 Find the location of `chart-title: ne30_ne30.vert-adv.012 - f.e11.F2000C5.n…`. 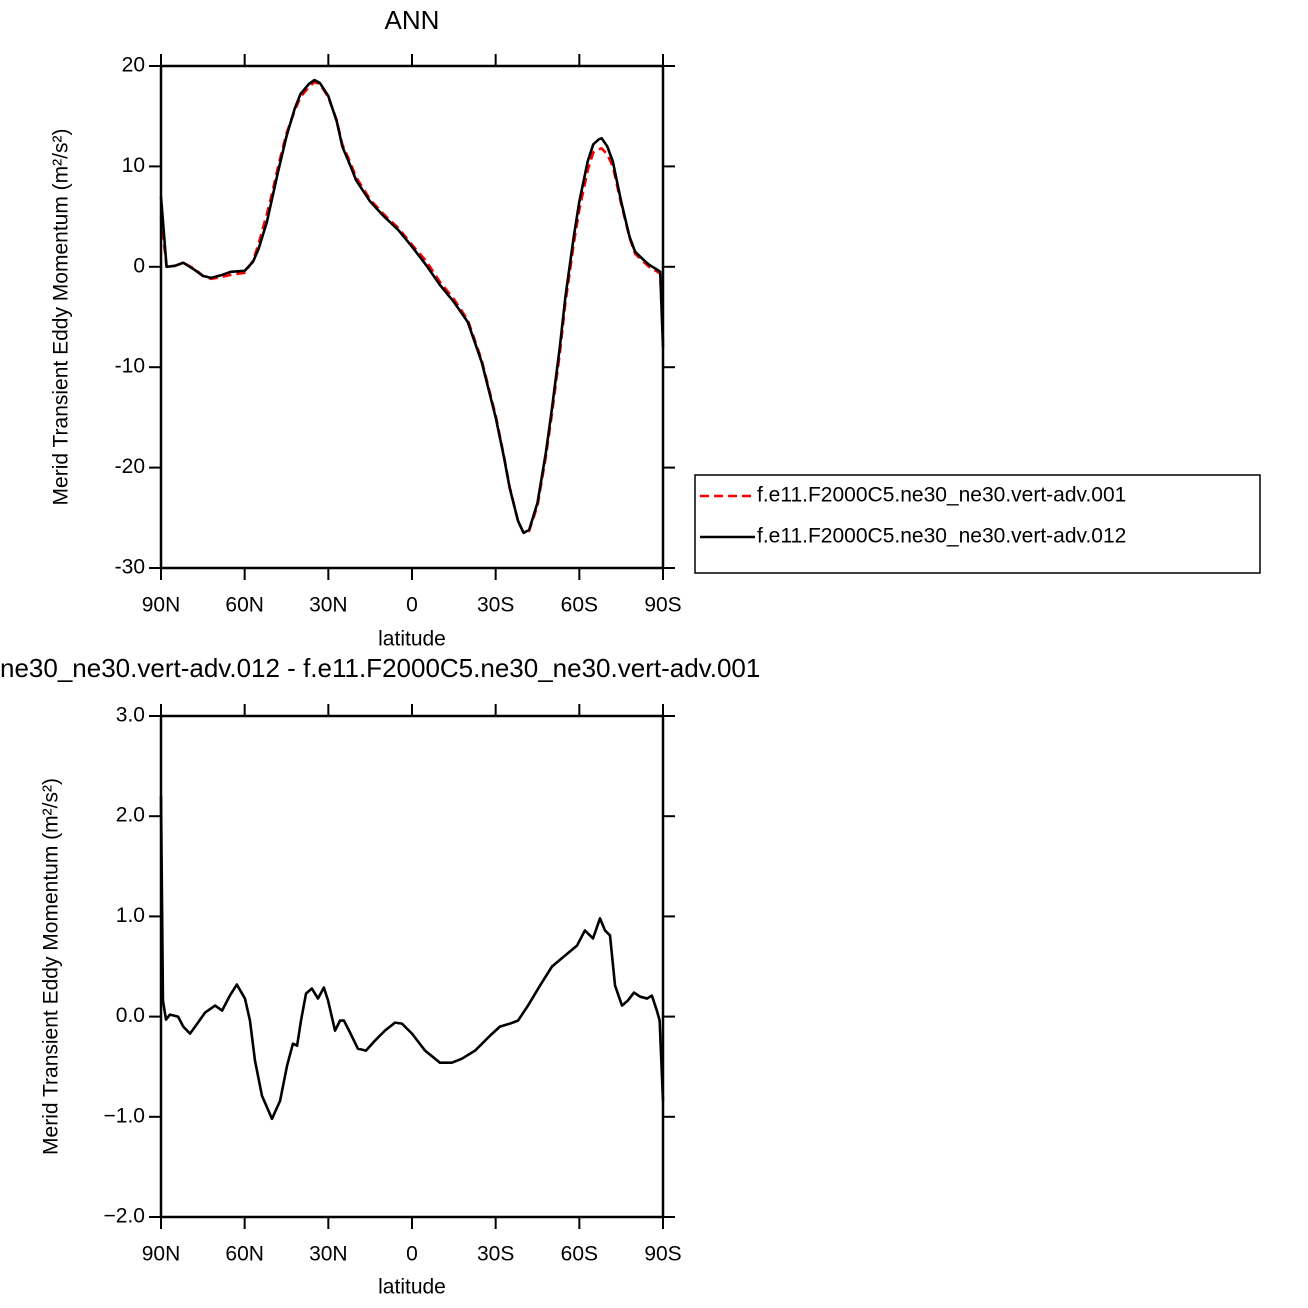

chart-title: ne30_ne30.vert-adv.012 - f.e11.F2000C5.n… is located at coordinates (380, 668).